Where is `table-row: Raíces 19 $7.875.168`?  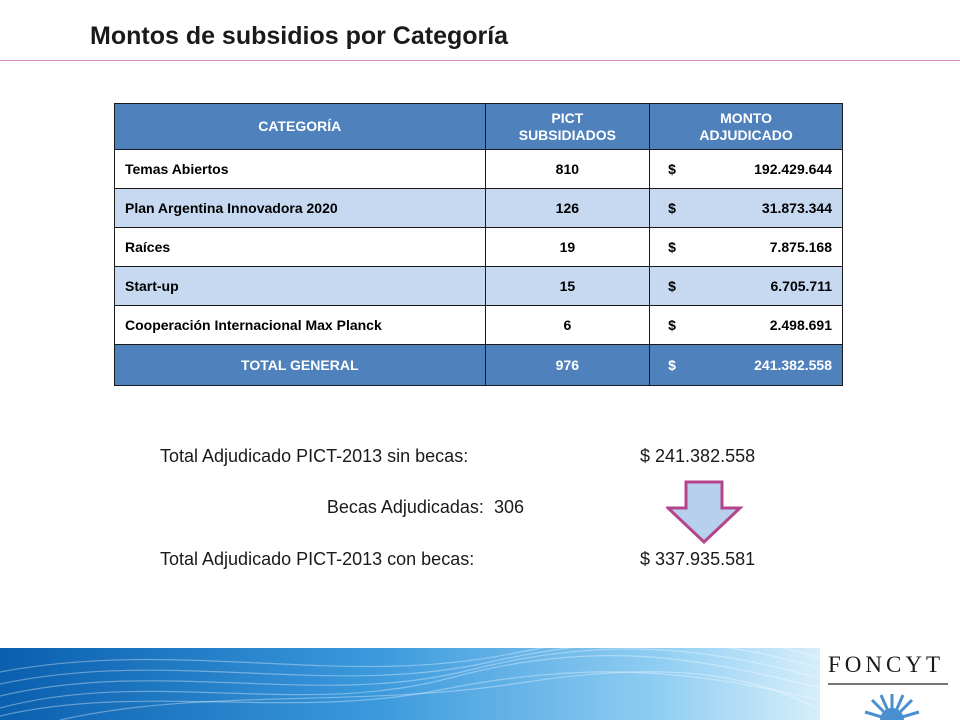 table-row: Raíces 19 $7.875.168 is located at coordinates (478, 247).